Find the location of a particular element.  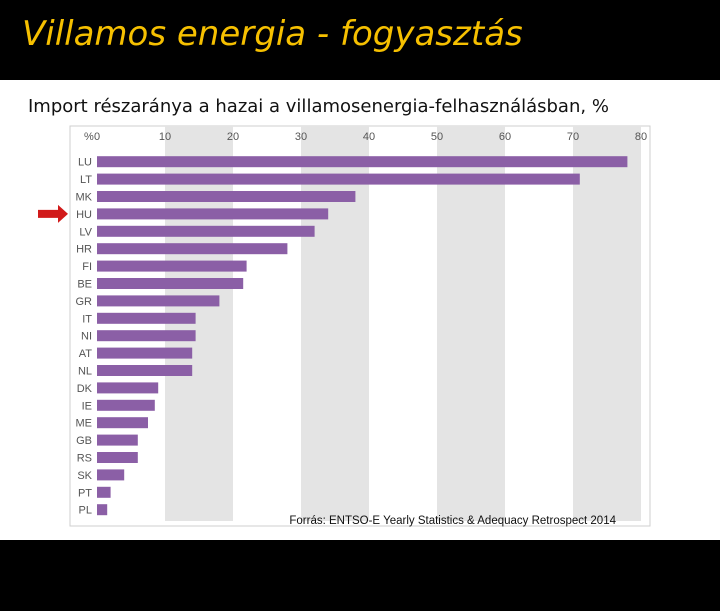

x-tick-label: 0 is located at coordinates (97, 137).